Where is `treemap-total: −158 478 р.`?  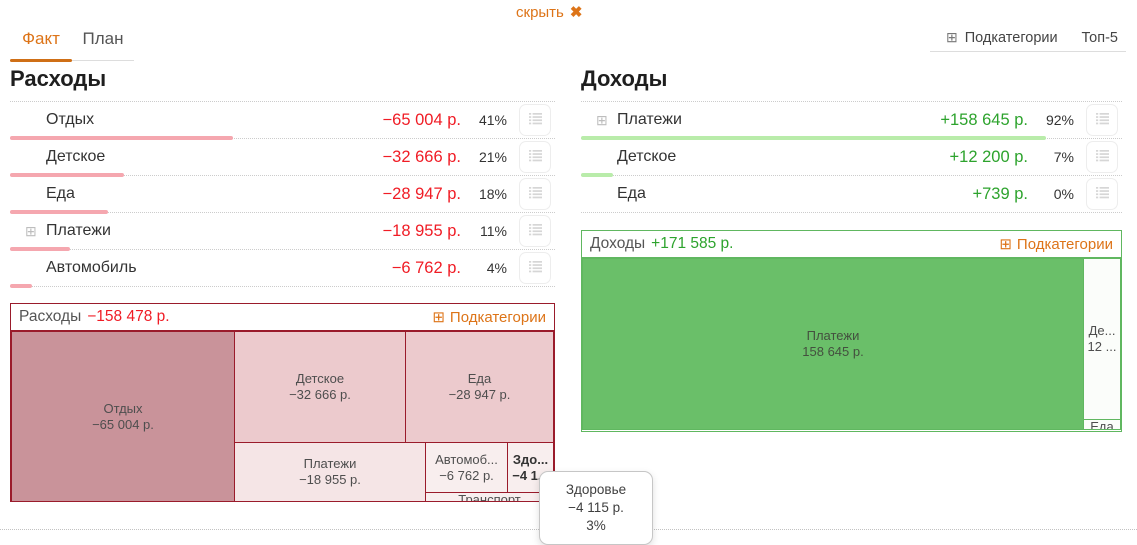
treemap-total: −158 478 р. is located at coordinates (128, 316).